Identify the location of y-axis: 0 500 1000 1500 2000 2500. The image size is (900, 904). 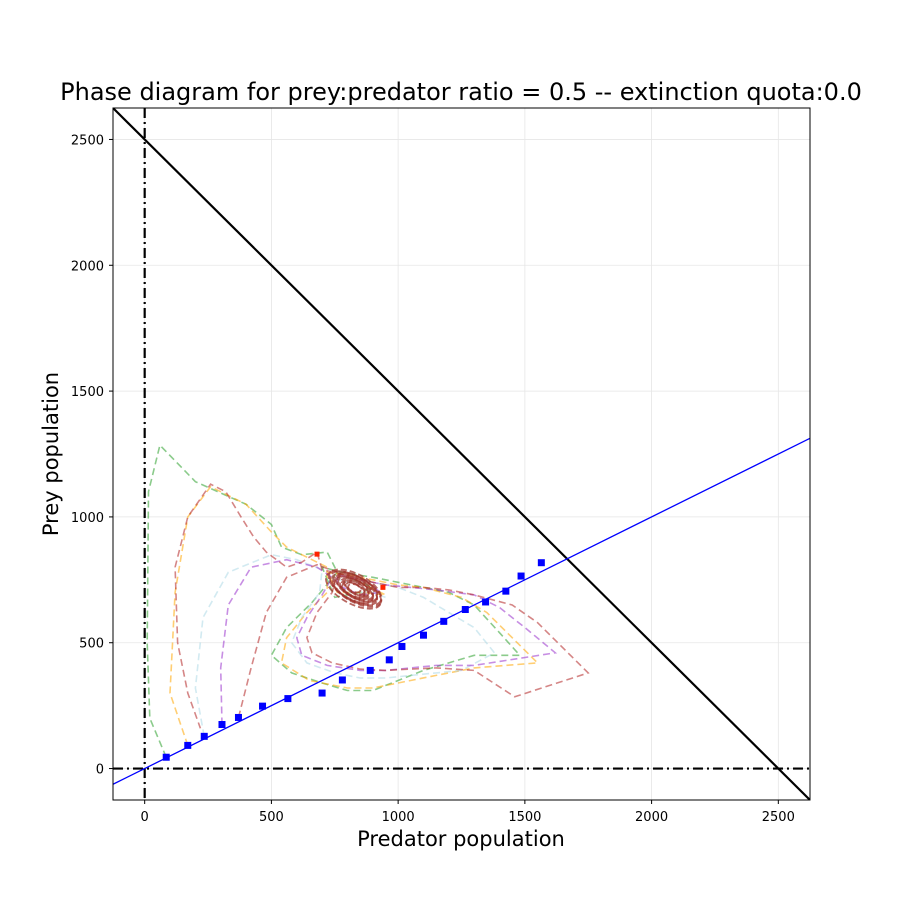
(92, 455).